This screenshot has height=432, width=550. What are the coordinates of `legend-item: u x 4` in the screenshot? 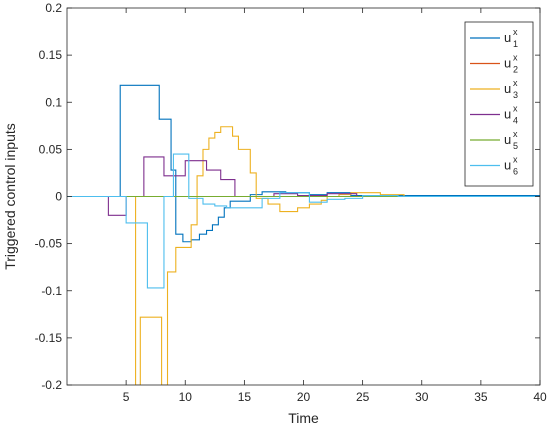 It's located at (494, 115).